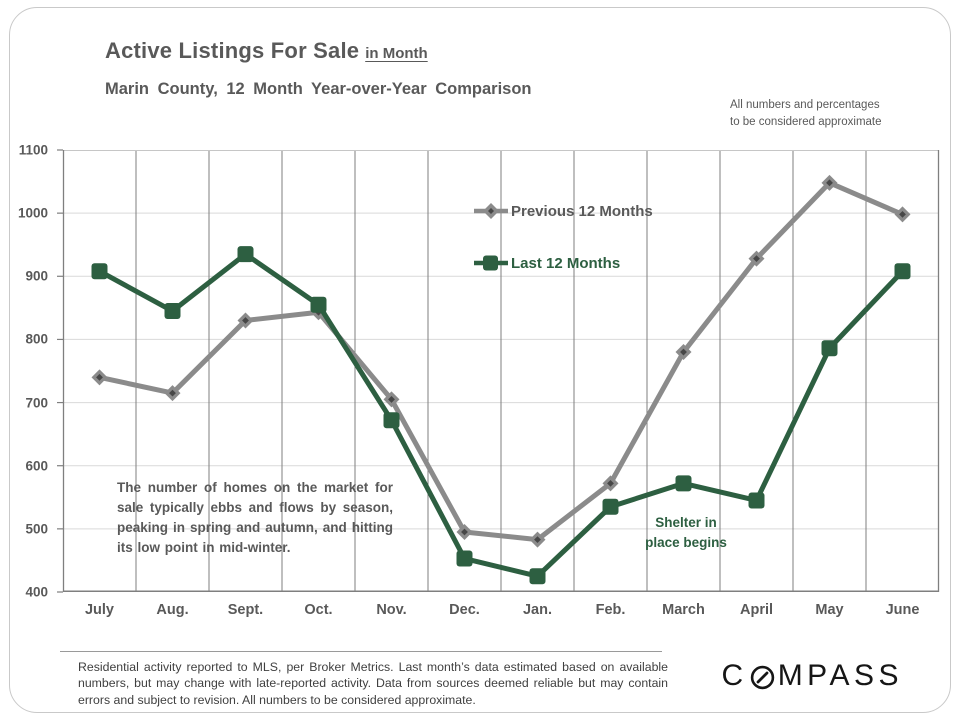 This screenshot has width=960, height=720. Describe the element at coordinates (36, 466) in the screenshot. I see `y-tick-label: 600` at that location.